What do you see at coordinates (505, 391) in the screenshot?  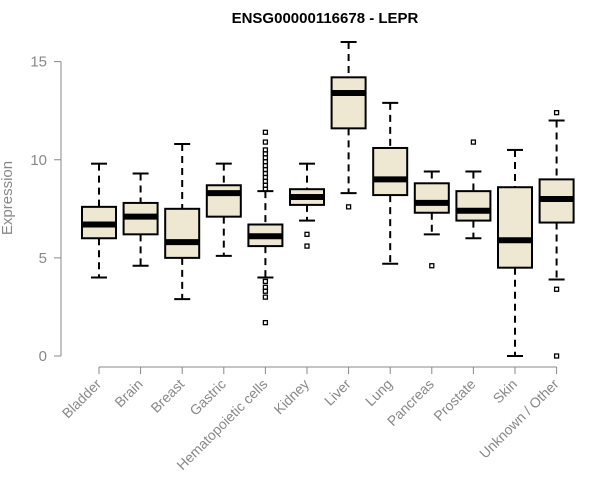 I see `x-tick-label: Skin` at bounding box center [505, 391].